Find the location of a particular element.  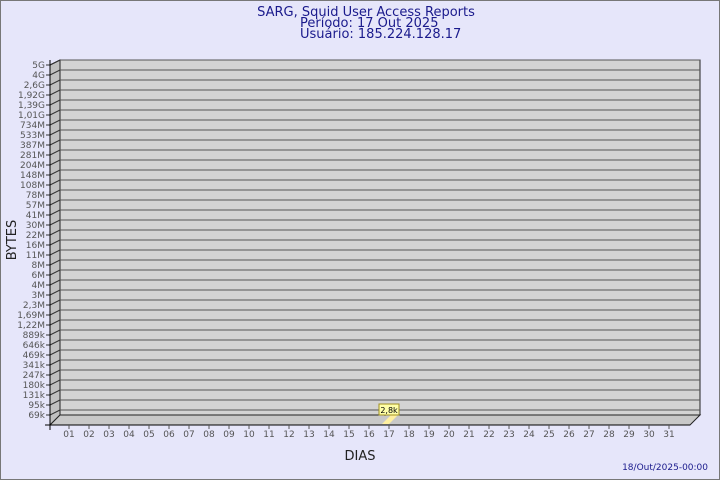

y-tick-label: 16M is located at coordinates (35, 246).